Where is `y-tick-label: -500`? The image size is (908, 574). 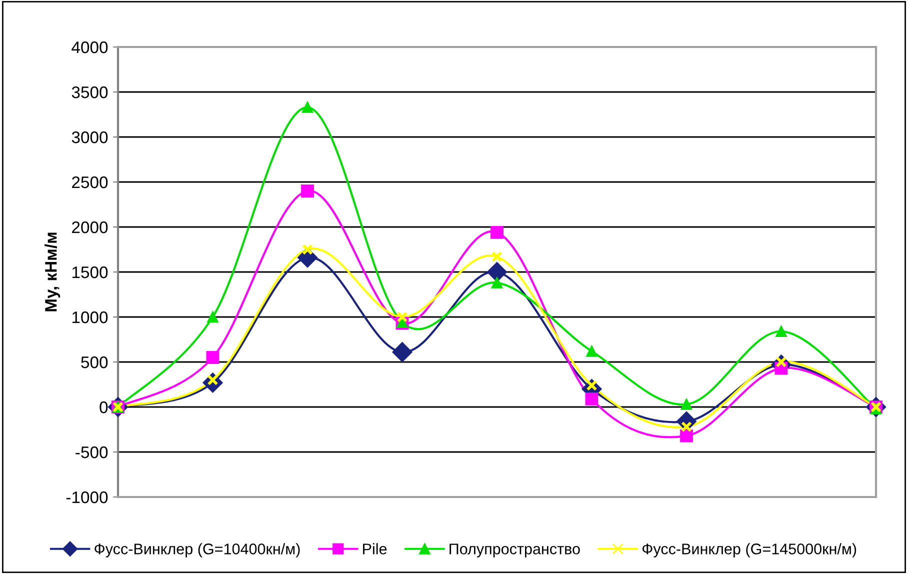 y-tick-label: -500 is located at coordinates (92, 452).